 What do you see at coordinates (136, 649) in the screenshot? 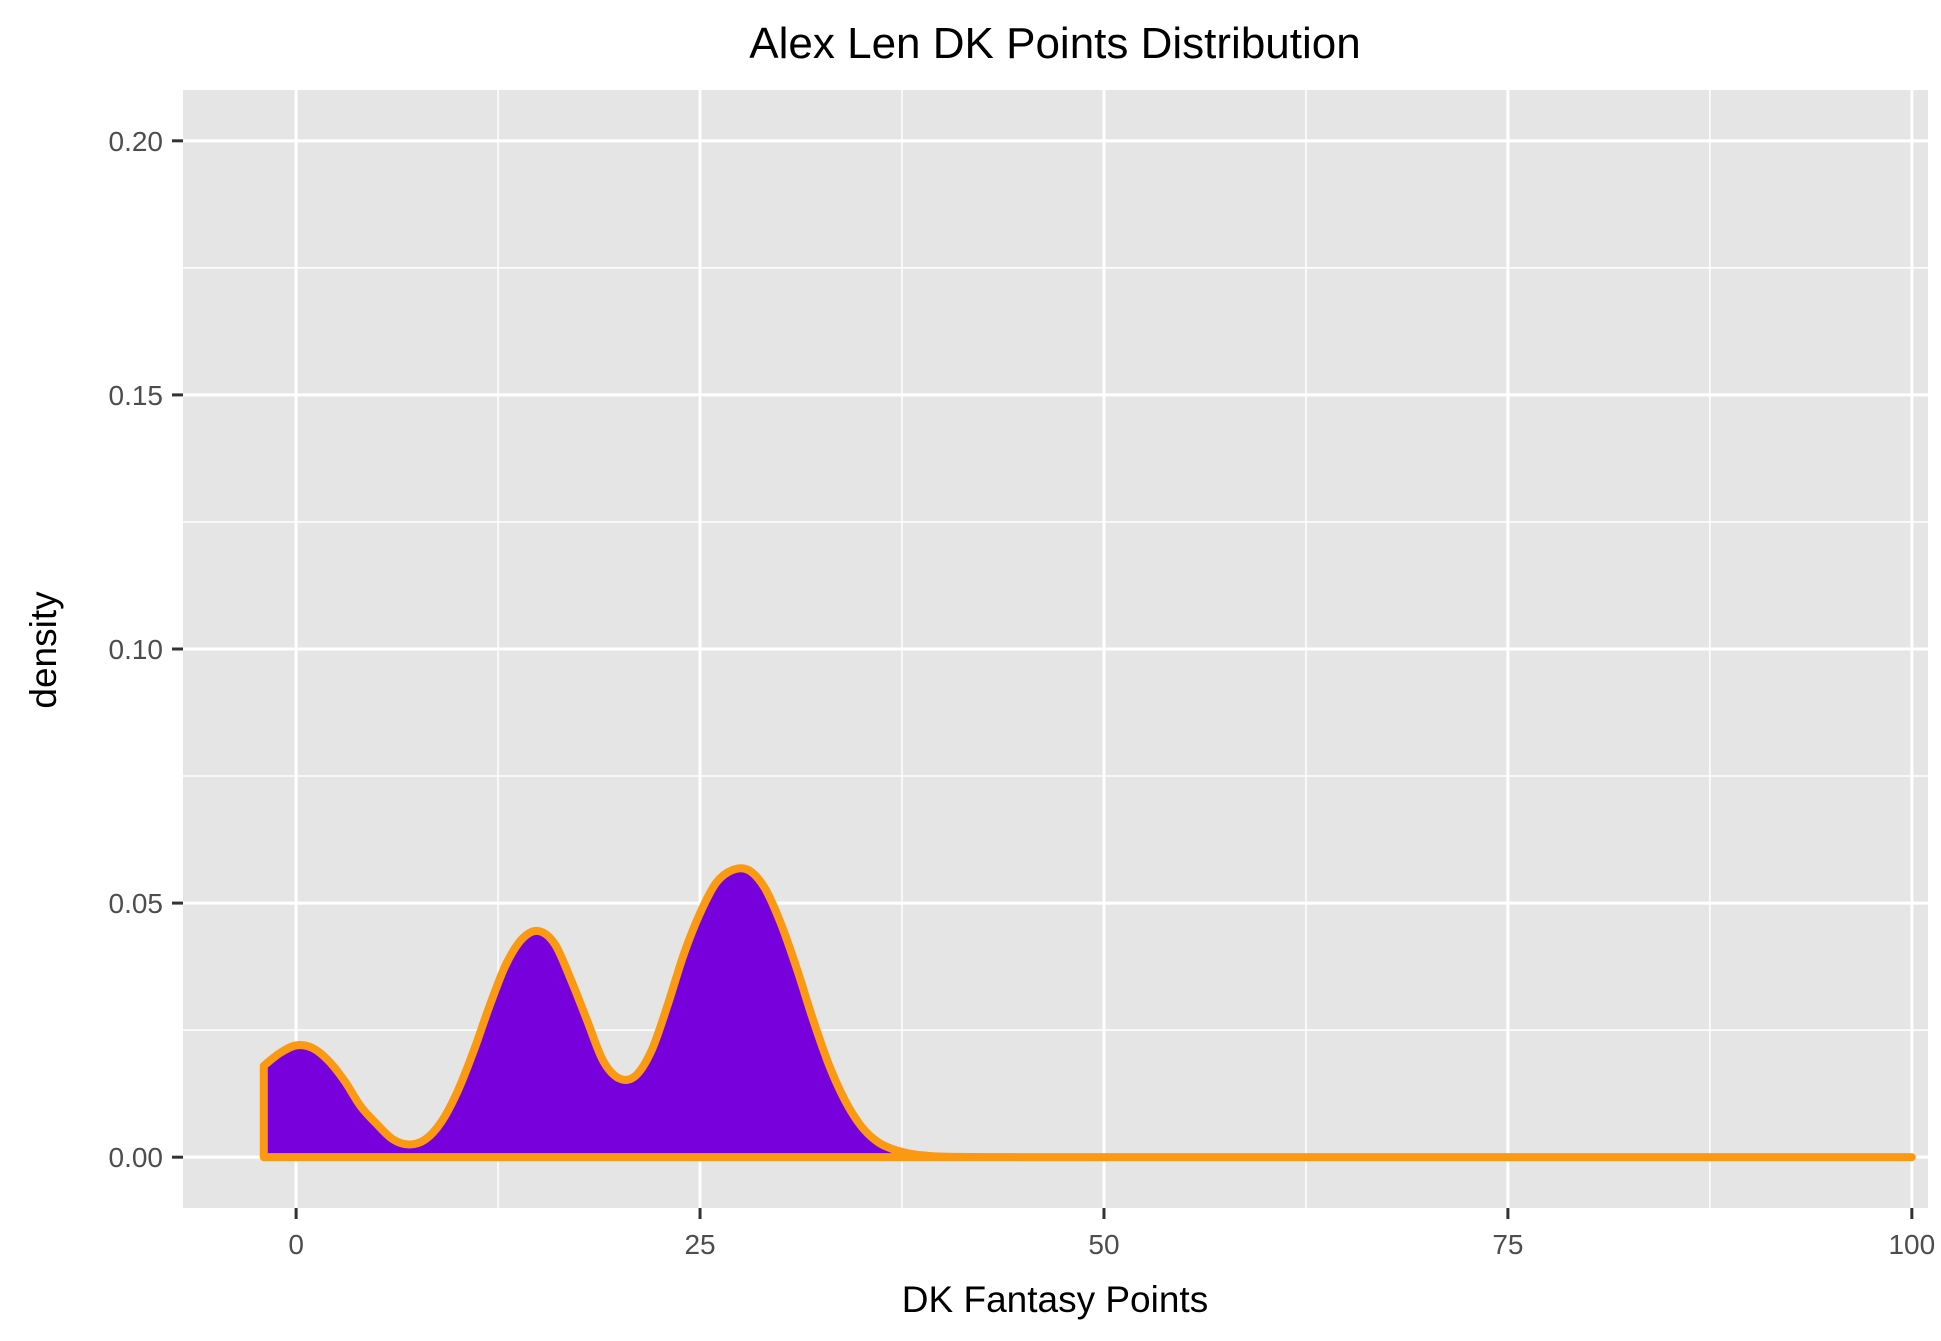
I see `y-tick-label: 0.10` at bounding box center [136, 649].